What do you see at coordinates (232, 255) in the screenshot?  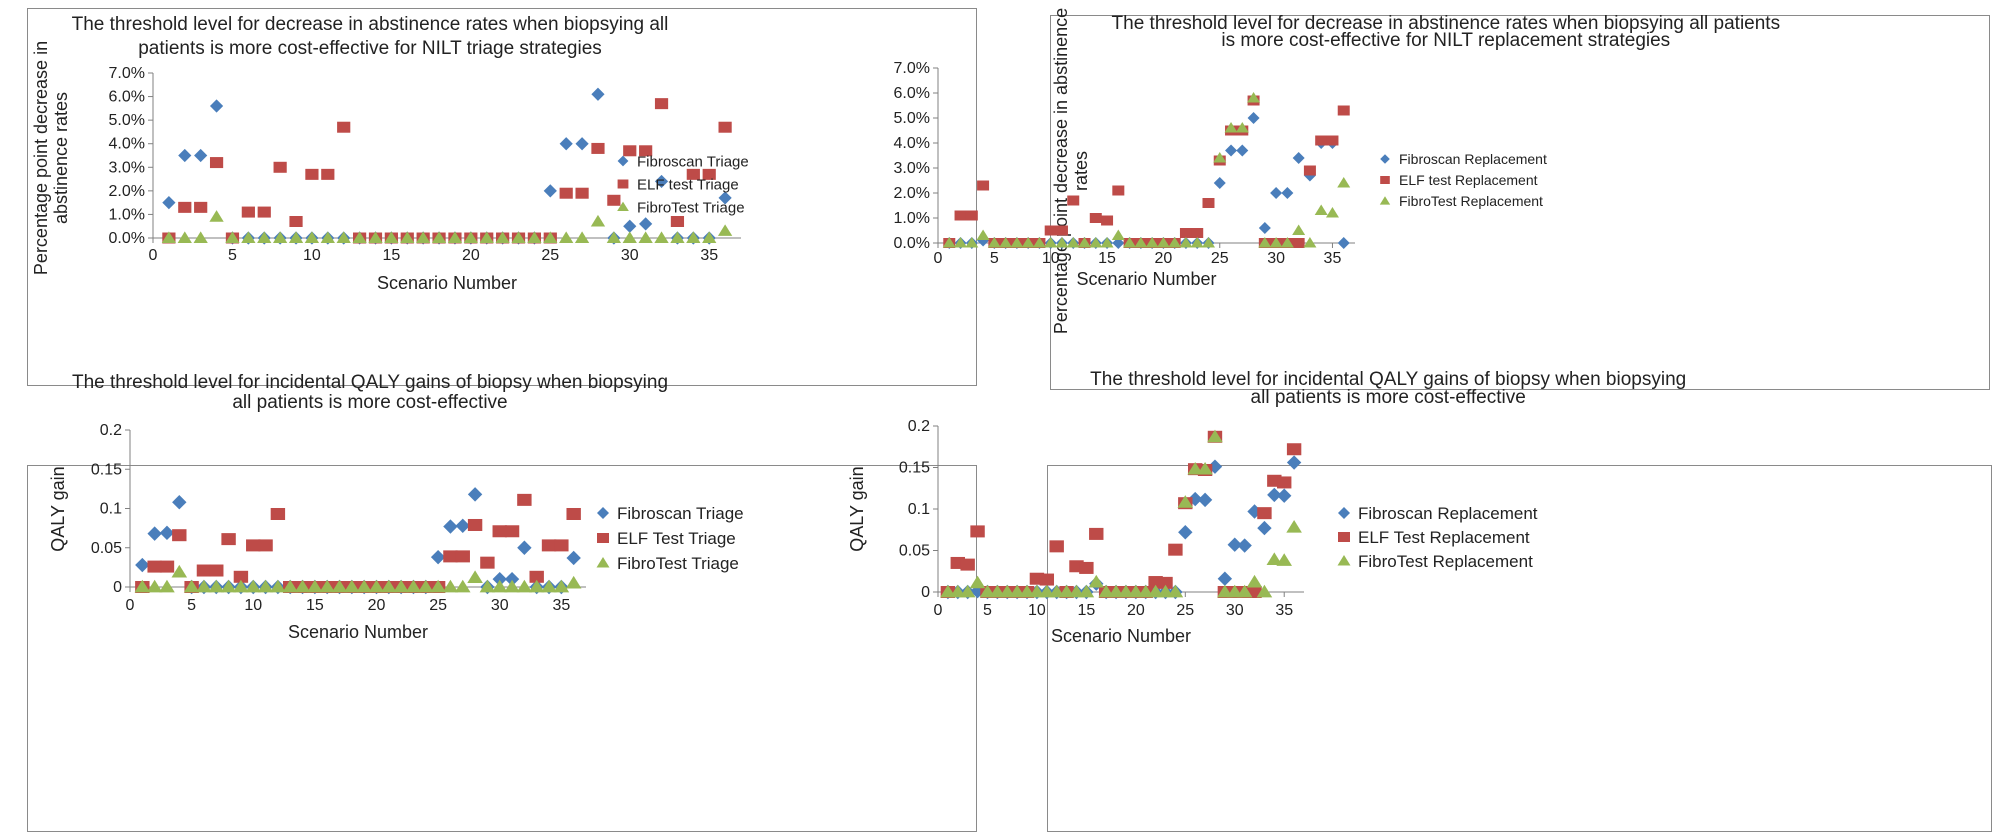 I see `x-tick-label: 5` at bounding box center [232, 255].